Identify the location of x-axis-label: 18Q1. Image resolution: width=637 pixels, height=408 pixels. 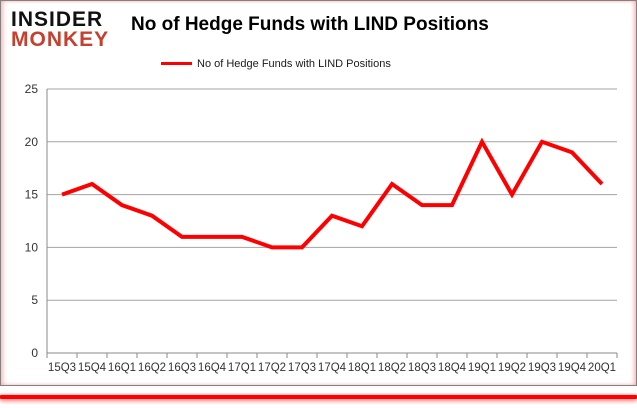
(362, 368).